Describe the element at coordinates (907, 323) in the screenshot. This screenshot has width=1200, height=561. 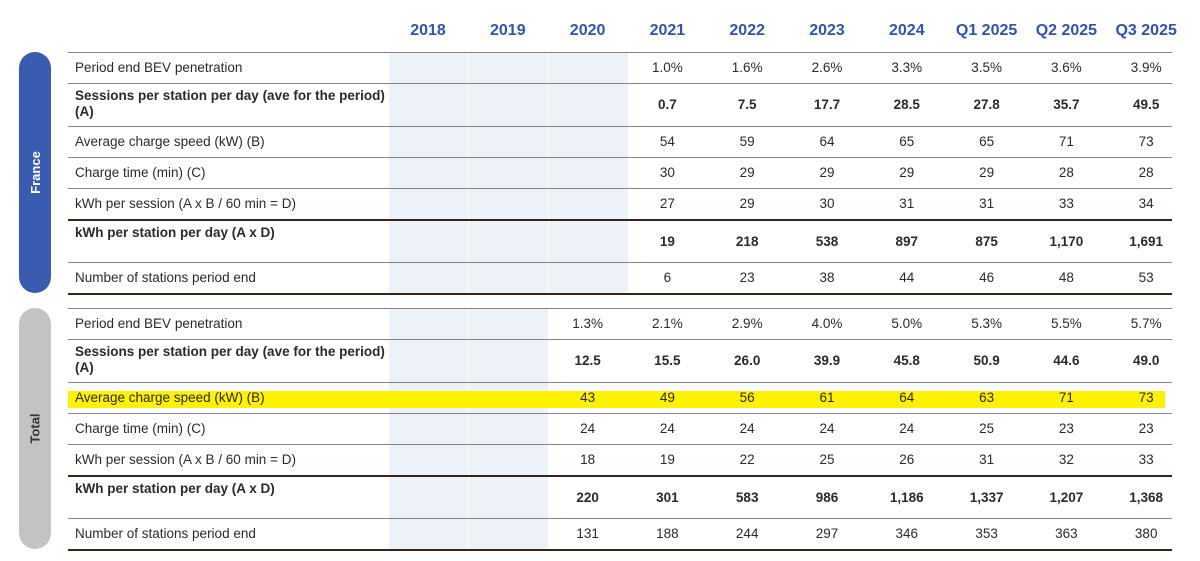
I see `cell-value: 5.0%` at that location.